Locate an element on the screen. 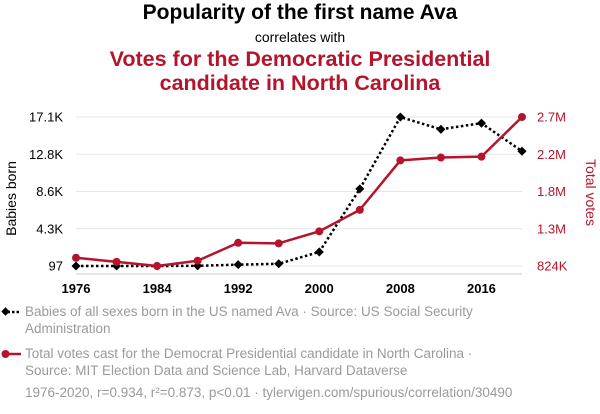 Image resolution: width=600 pixels, height=414 pixels. x-tick-label: 1976 is located at coordinates (76, 288).